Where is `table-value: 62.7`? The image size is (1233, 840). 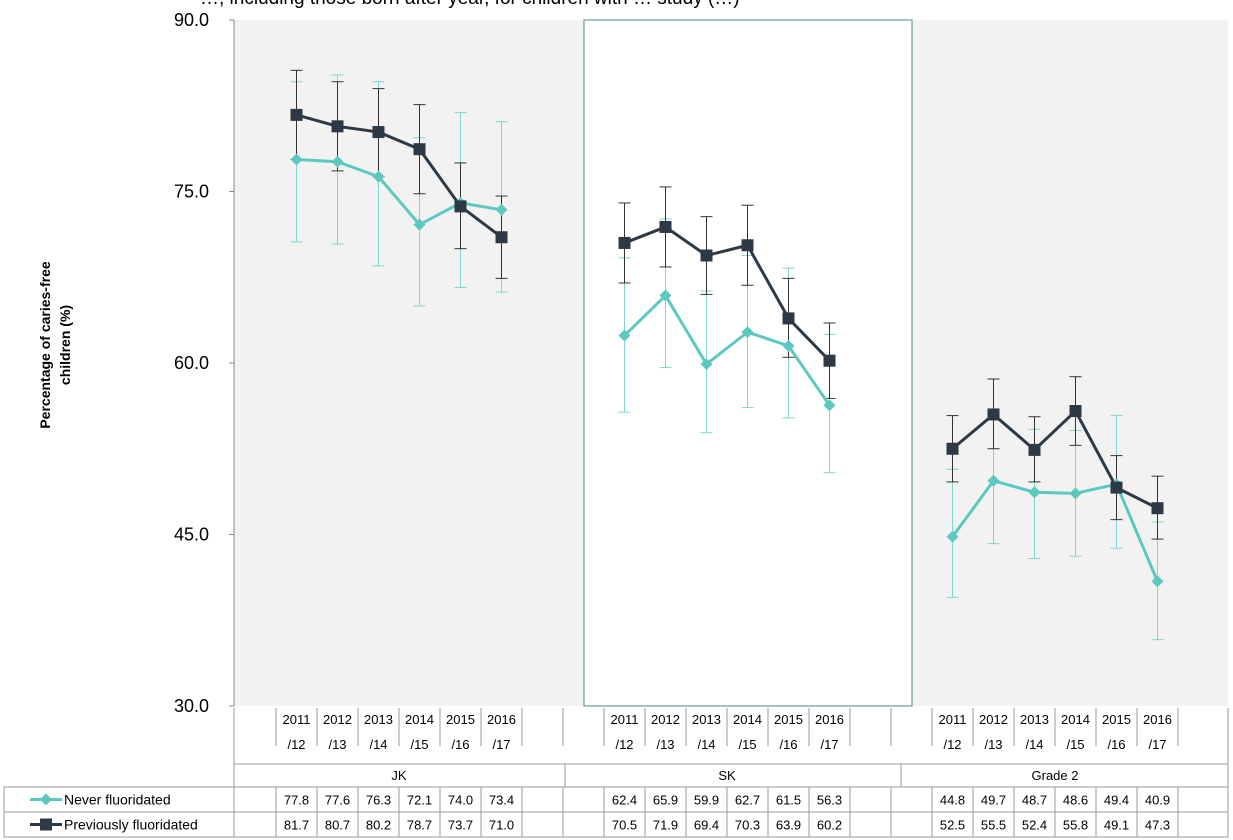 table-value: 62.7 is located at coordinates (747, 800).